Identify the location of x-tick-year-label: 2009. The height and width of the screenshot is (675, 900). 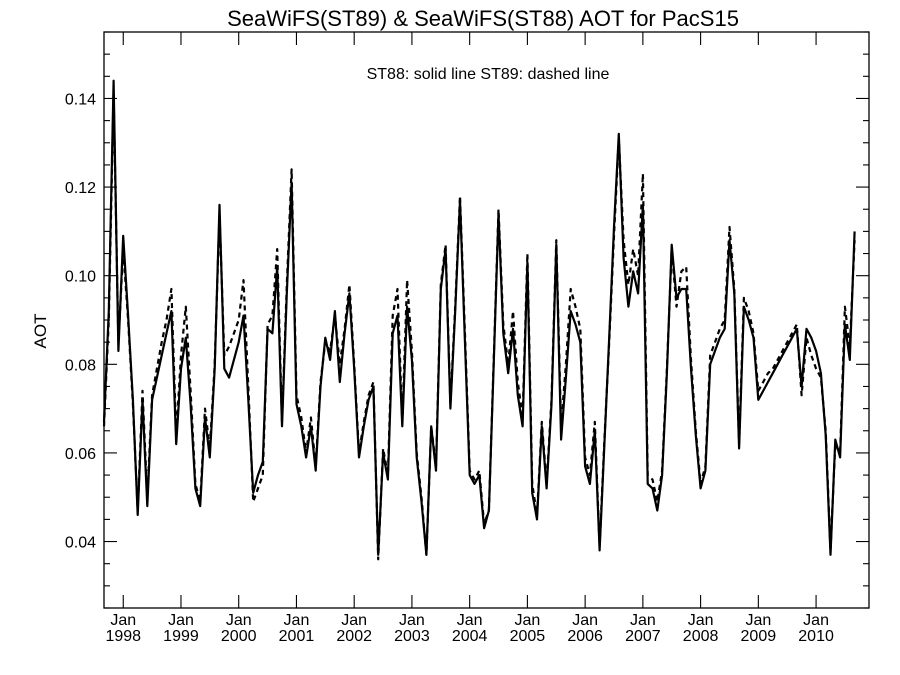
(759, 636).